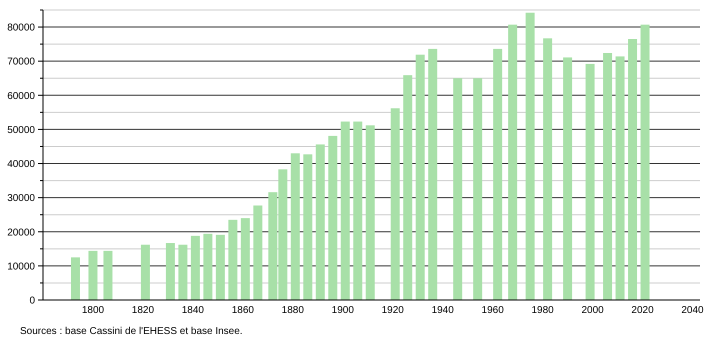 The width and height of the screenshot is (710, 340). Describe the element at coordinates (243, 310) in the screenshot. I see `x-tick-label: 1860` at that location.